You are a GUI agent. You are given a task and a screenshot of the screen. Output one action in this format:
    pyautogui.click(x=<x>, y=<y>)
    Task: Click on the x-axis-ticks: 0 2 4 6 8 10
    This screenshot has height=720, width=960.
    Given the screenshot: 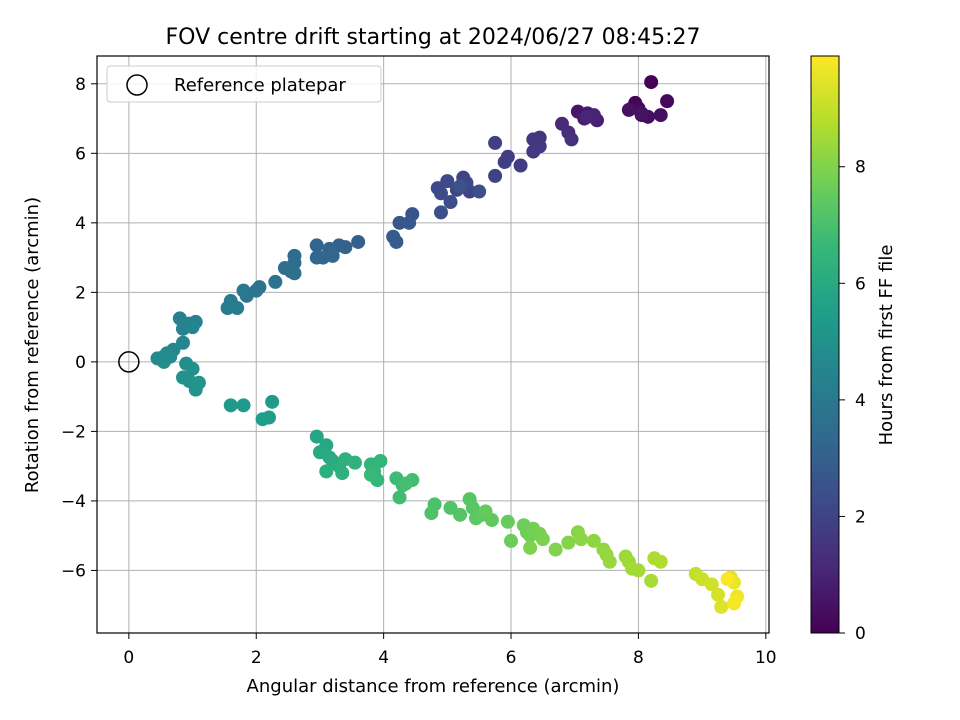 What is the action you would take?
    pyautogui.click(x=450, y=650)
    